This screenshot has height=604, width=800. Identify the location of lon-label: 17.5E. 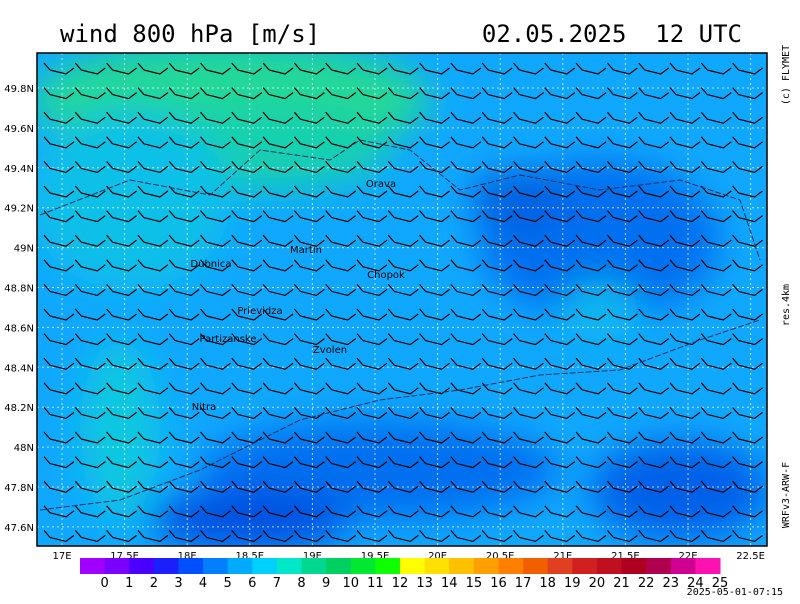
(124, 556).